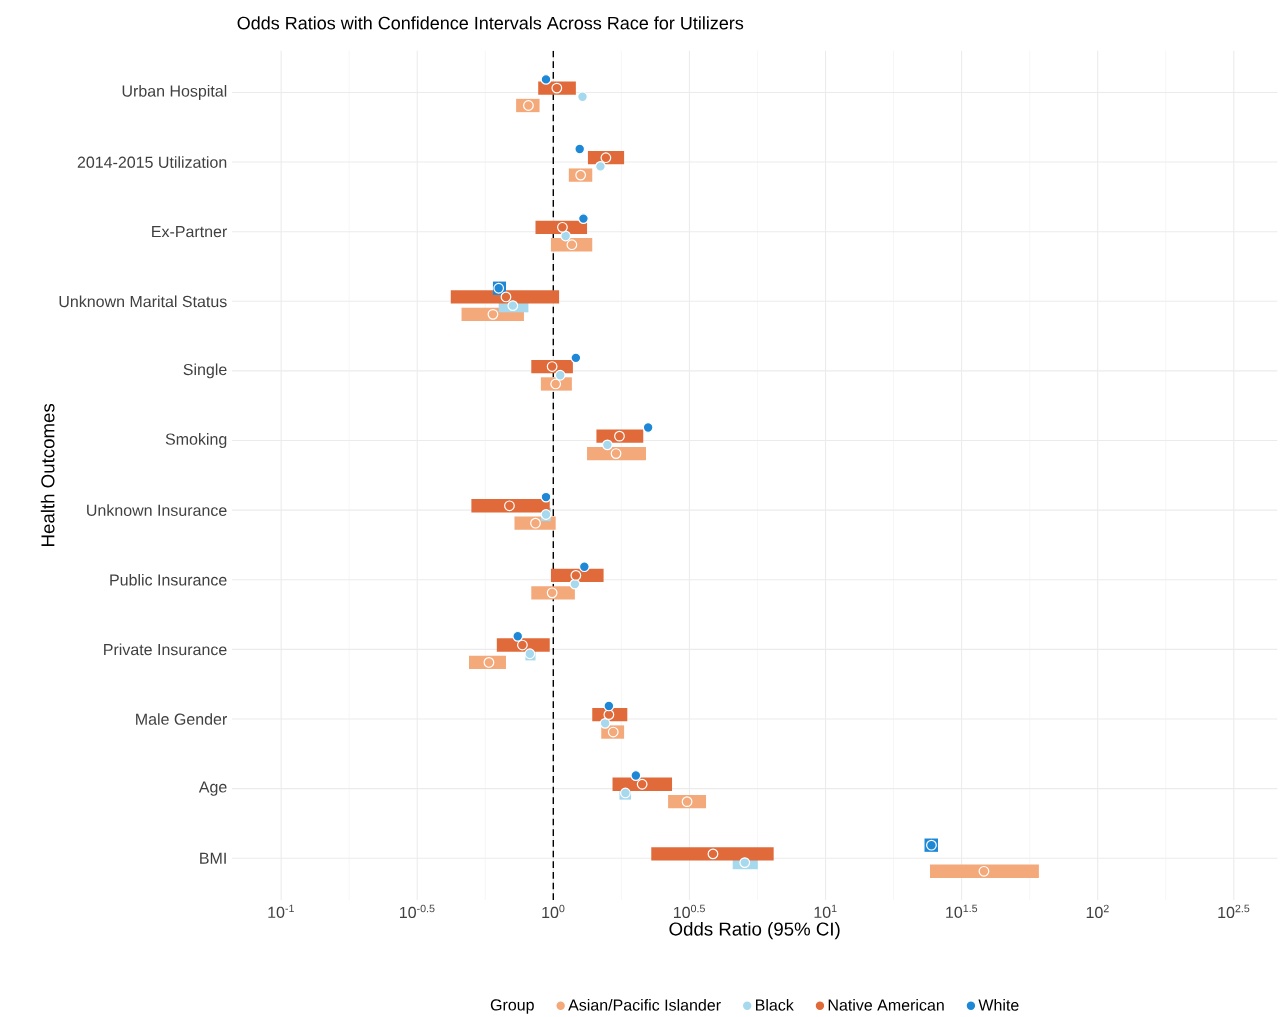 The height and width of the screenshot is (1017, 1282). What do you see at coordinates (47, 474) in the screenshot?
I see `y-axis-title: Health Outcomes` at bounding box center [47, 474].